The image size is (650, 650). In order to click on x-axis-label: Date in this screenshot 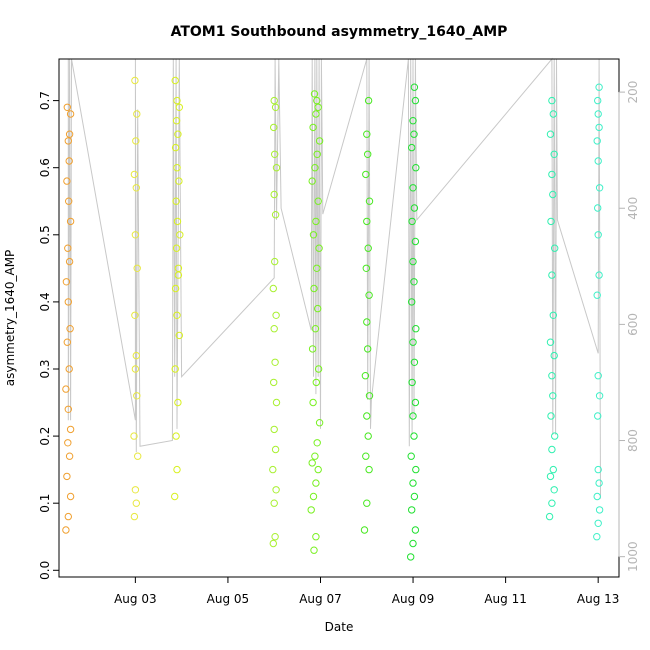, I will do `click(339, 627)`.